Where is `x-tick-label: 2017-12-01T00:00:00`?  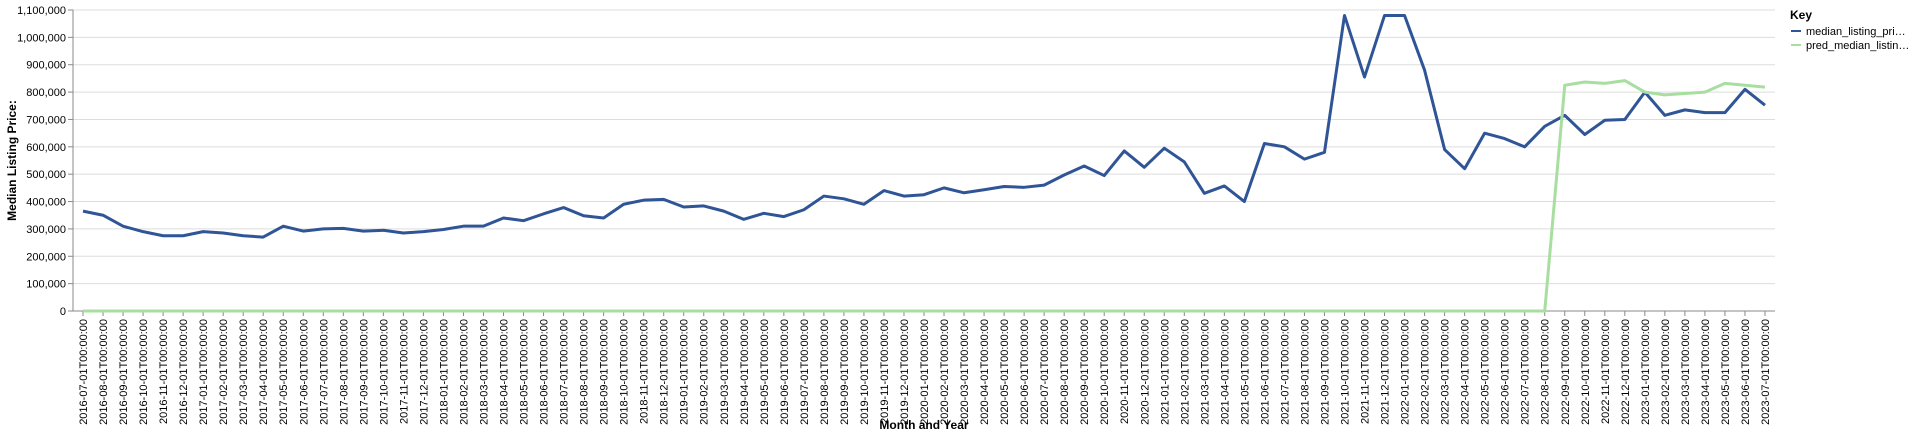
x-tick-label: 2017-12-01T00:00:00 is located at coordinates (424, 372).